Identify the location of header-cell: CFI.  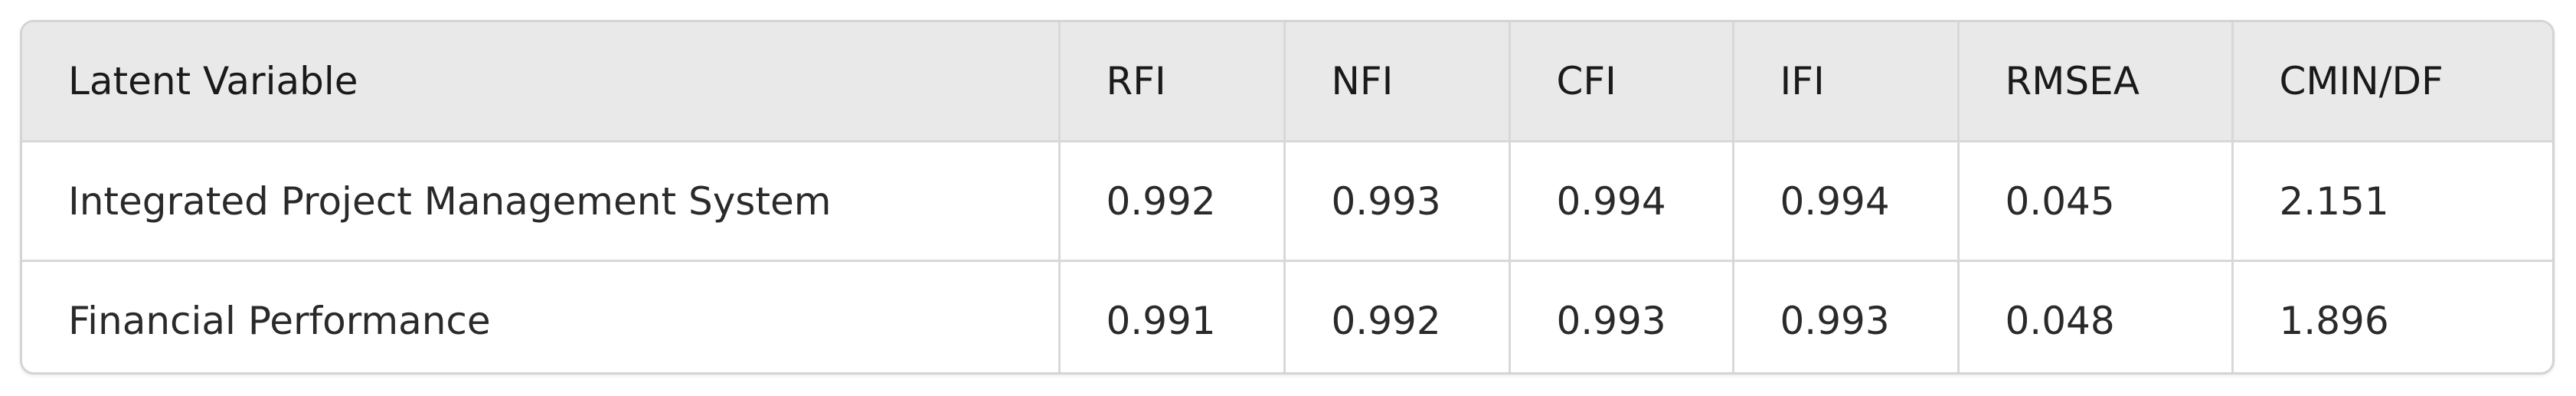
(1622, 82).